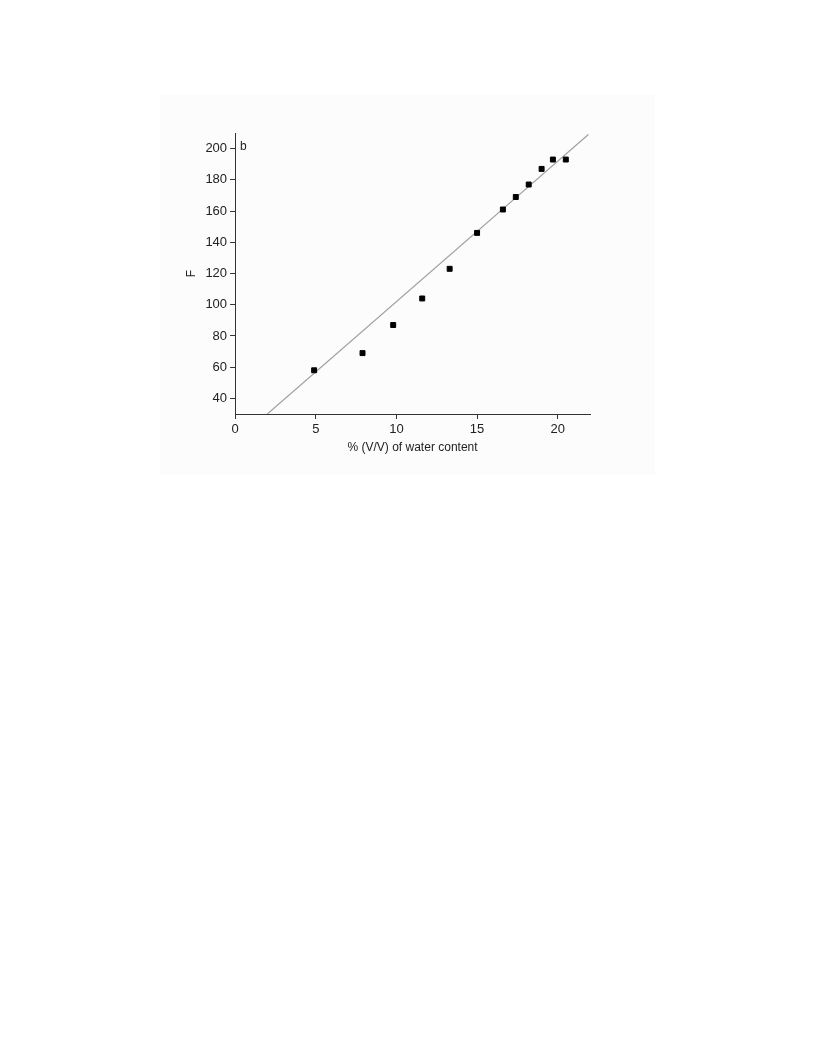 The image size is (816, 1056). I want to click on y-tick-label: 60, so click(220, 366).